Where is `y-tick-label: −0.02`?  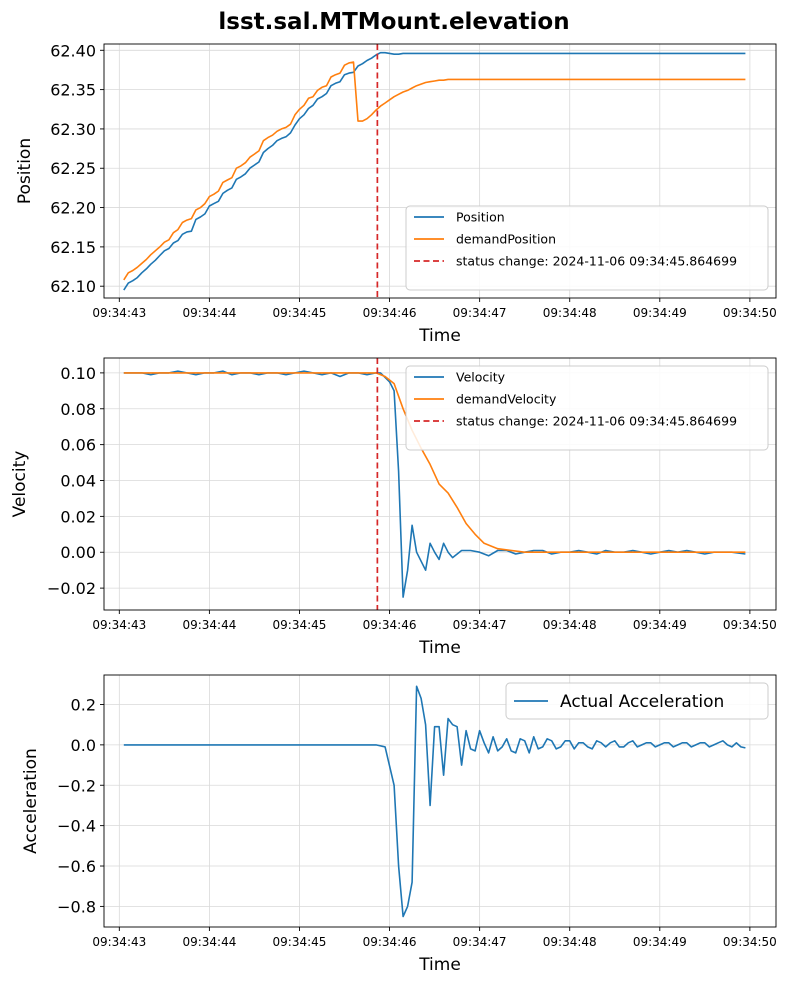
y-tick-label: −0.02 is located at coordinates (71, 588).